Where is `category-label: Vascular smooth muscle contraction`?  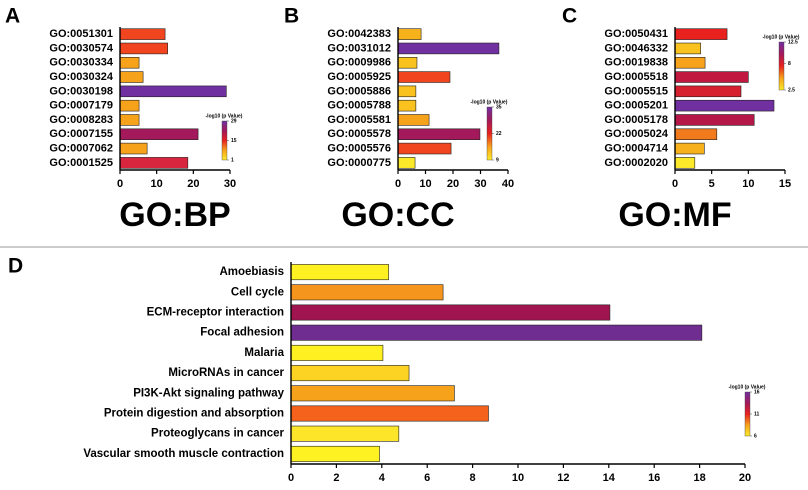
category-label: Vascular smooth muscle contraction is located at coordinates (183, 454).